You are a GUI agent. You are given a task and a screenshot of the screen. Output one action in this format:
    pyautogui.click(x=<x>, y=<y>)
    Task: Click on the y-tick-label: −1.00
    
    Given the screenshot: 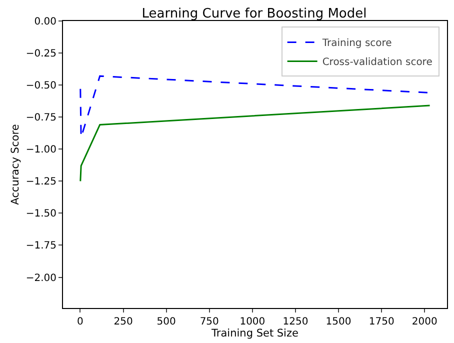 What is the action you would take?
    pyautogui.click(x=41, y=150)
    